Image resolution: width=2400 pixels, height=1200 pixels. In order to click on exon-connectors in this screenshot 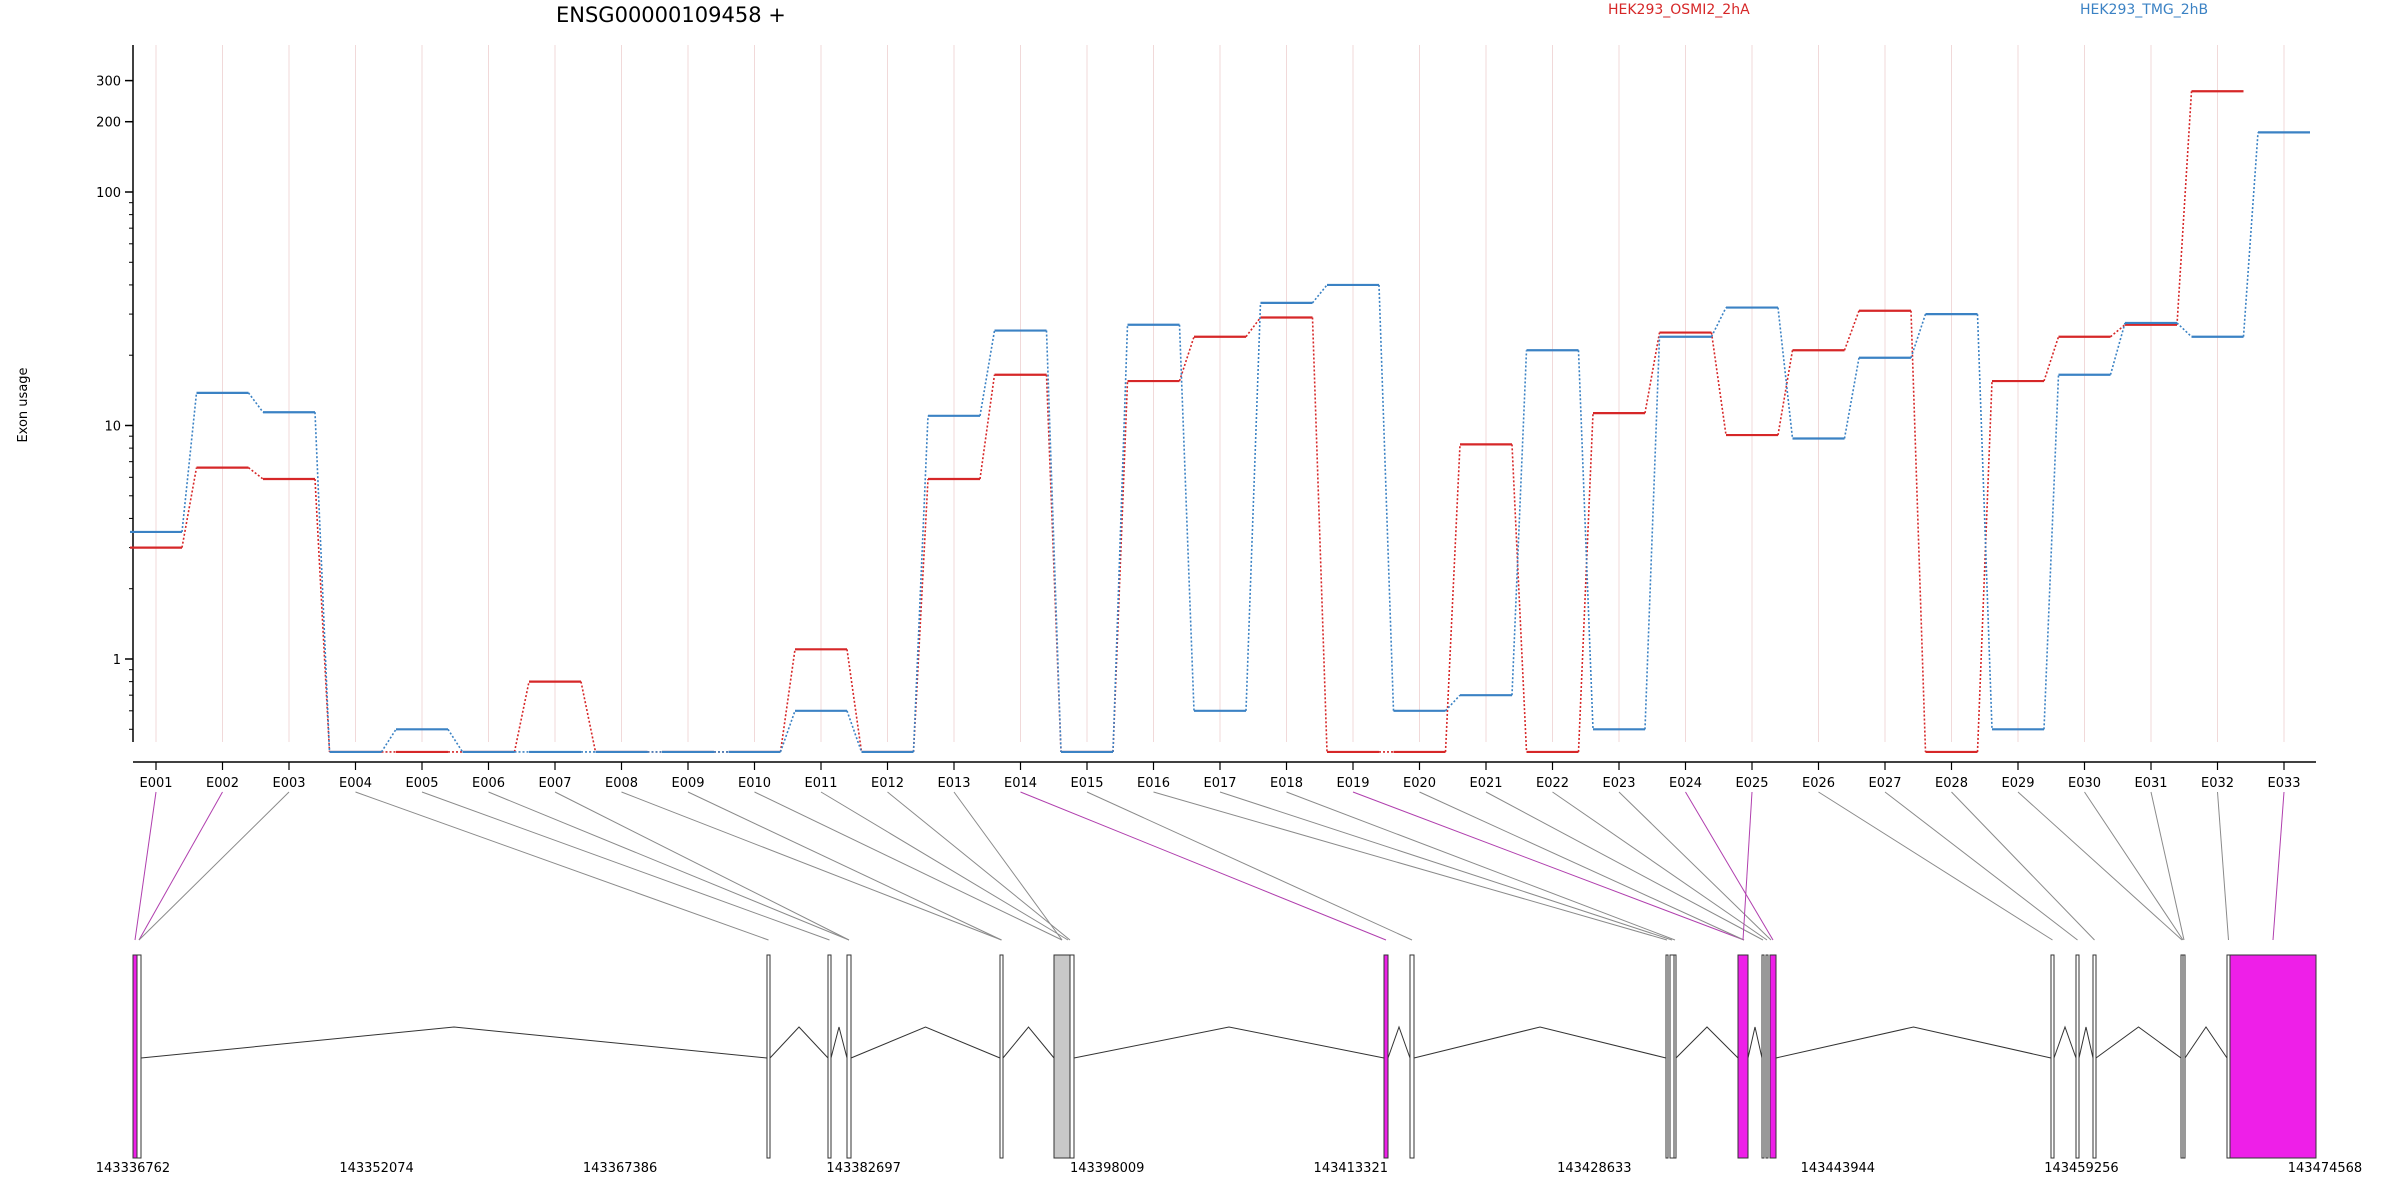, I will do `click(1209, 866)`.